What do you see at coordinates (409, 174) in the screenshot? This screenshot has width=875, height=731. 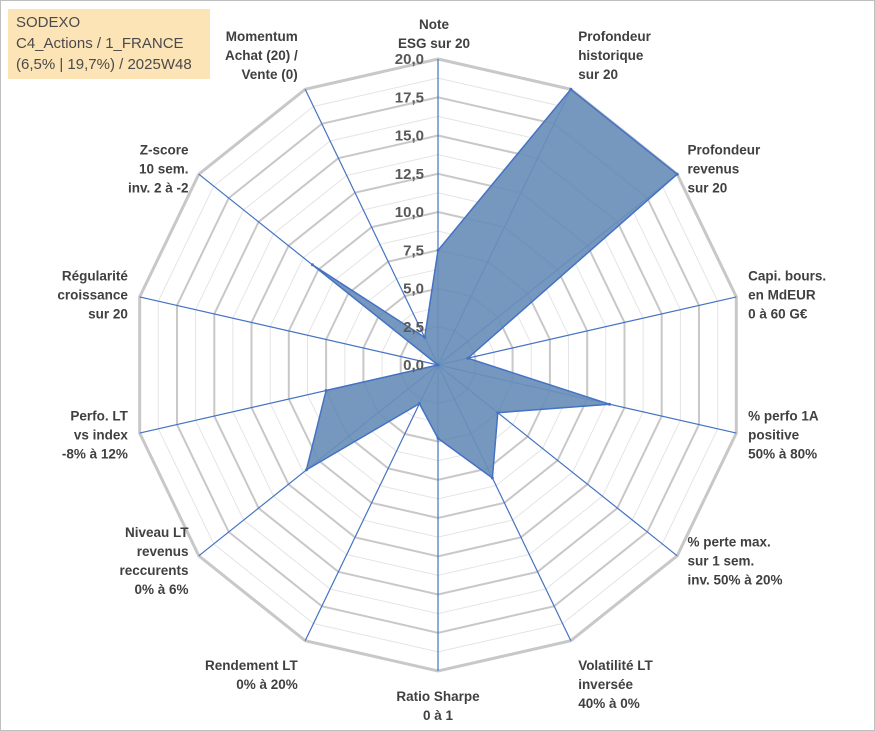 I see `radial-tick-label: 12,5` at bounding box center [409, 174].